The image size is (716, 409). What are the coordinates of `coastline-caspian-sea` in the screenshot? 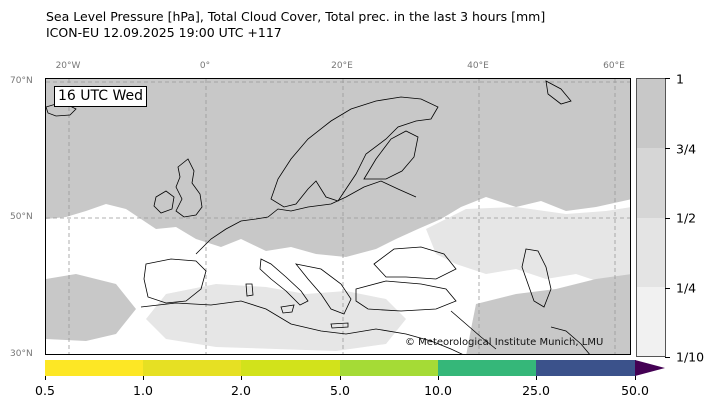 It's located at (536, 278).